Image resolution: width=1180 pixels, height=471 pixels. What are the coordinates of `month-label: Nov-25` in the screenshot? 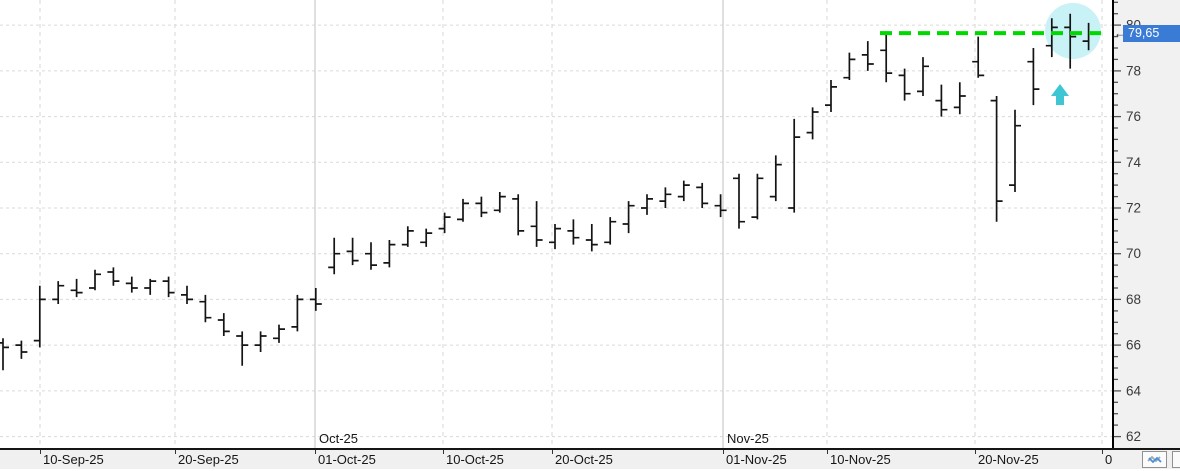 It's located at (748, 438).